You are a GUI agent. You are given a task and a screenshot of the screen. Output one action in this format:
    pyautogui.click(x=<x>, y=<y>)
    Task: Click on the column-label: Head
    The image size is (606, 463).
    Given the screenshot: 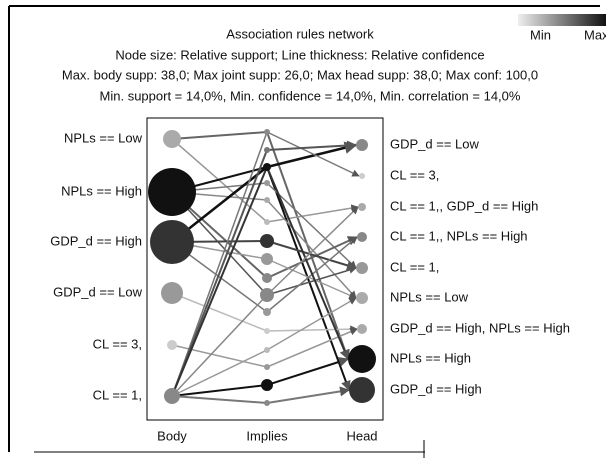 What is the action you would take?
    pyautogui.click(x=361, y=435)
    